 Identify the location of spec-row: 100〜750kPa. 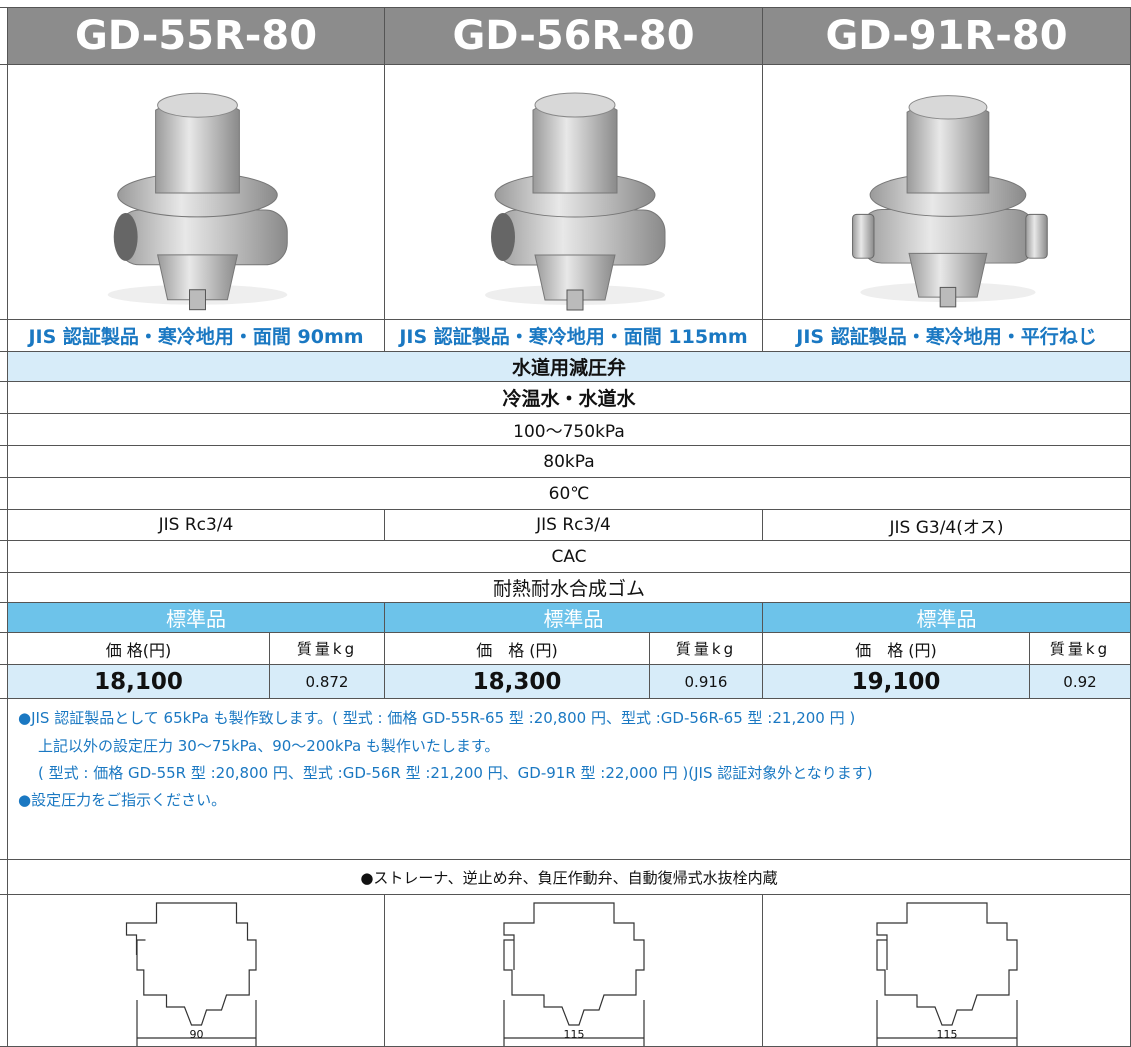
(569, 430).